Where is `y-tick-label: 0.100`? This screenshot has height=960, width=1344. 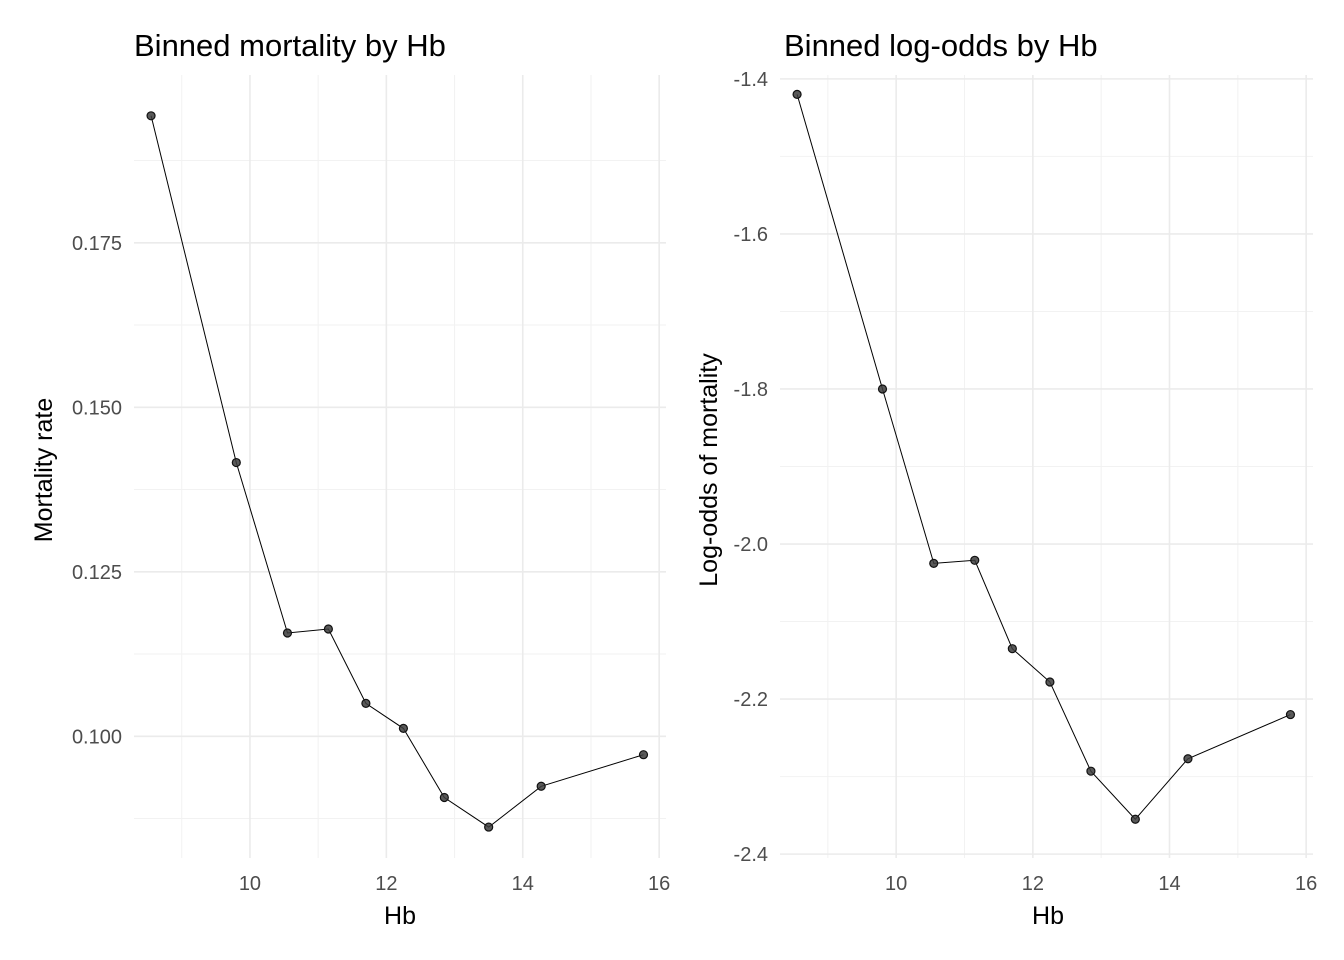
y-tick-label: 0.100 is located at coordinates (97, 737).